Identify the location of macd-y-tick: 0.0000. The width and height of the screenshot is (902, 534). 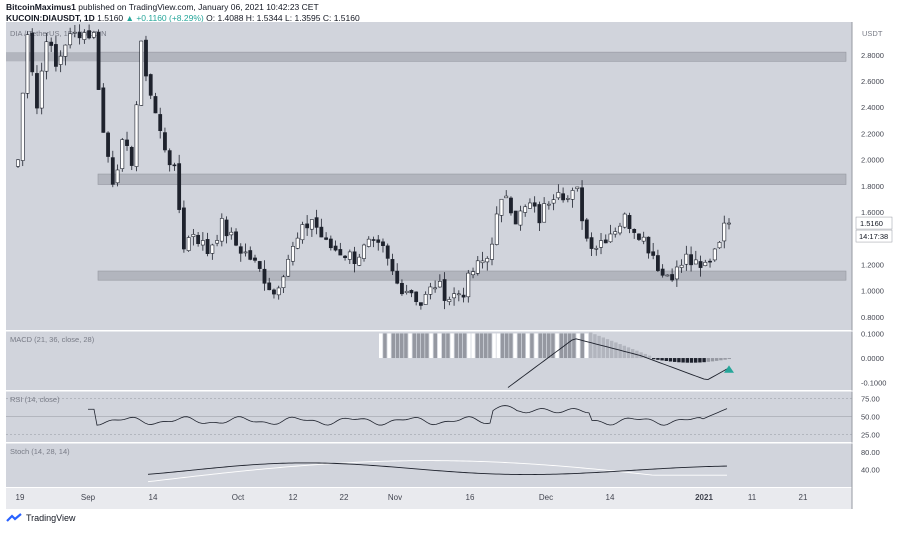
(872, 358).